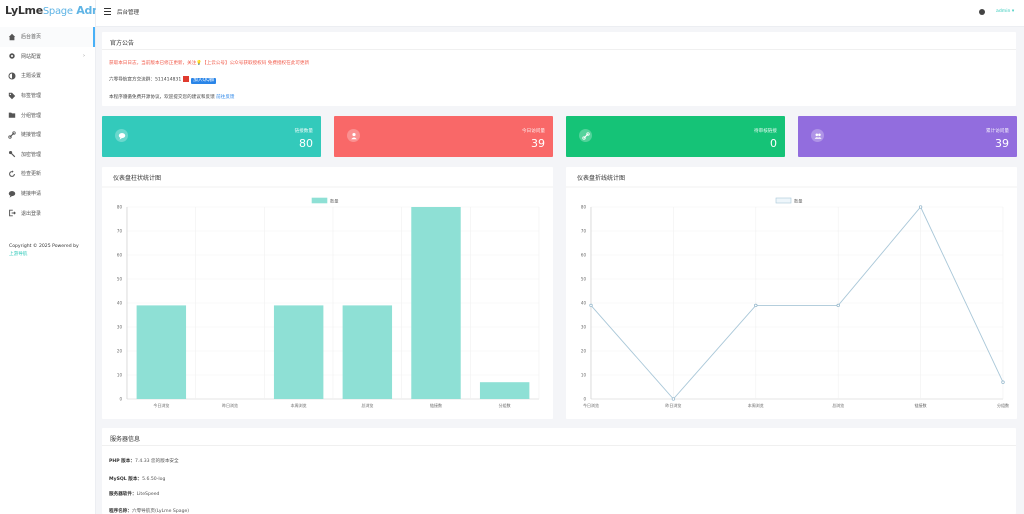 The width and height of the screenshot is (1024, 514). What do you see at coordinates (31, 56) in the screenshot?
I see `sidebar-item-label: 网站配置` at bounding box center [31, 56].